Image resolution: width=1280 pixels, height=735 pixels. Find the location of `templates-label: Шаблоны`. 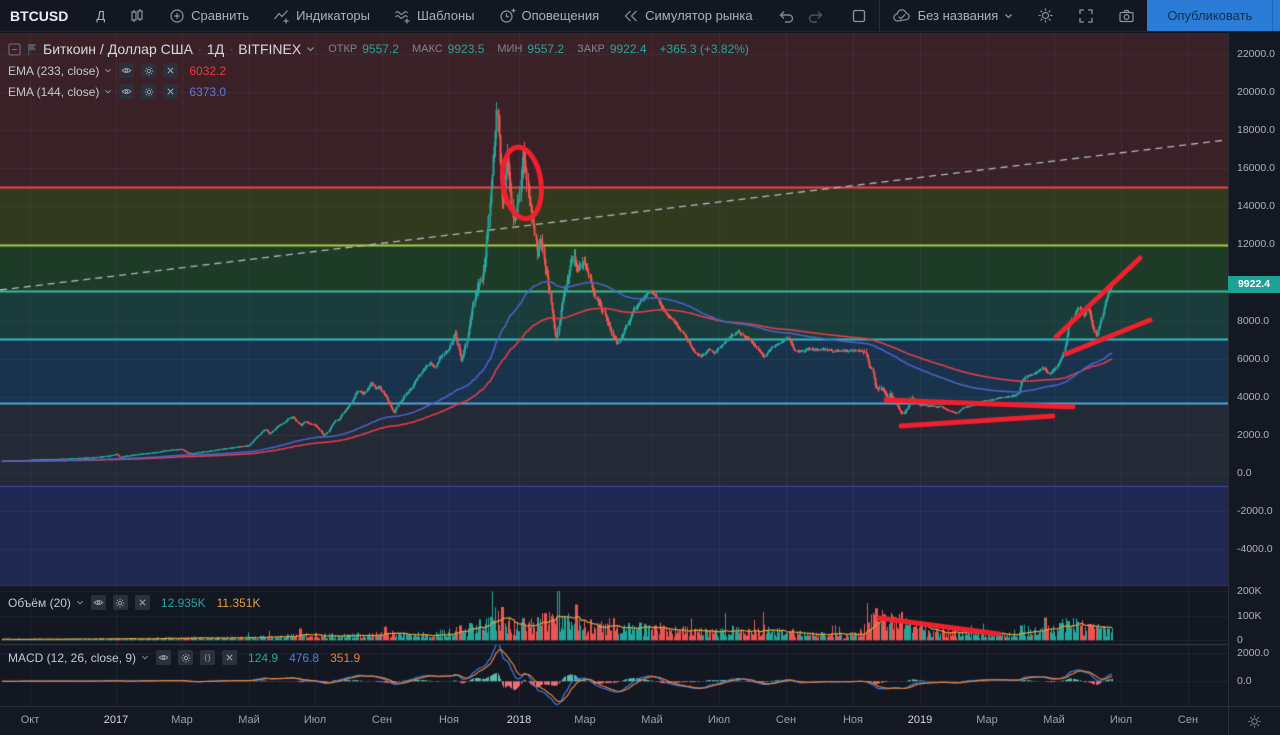

templates-label: Шаблоны is located at coordinates (446, 15).